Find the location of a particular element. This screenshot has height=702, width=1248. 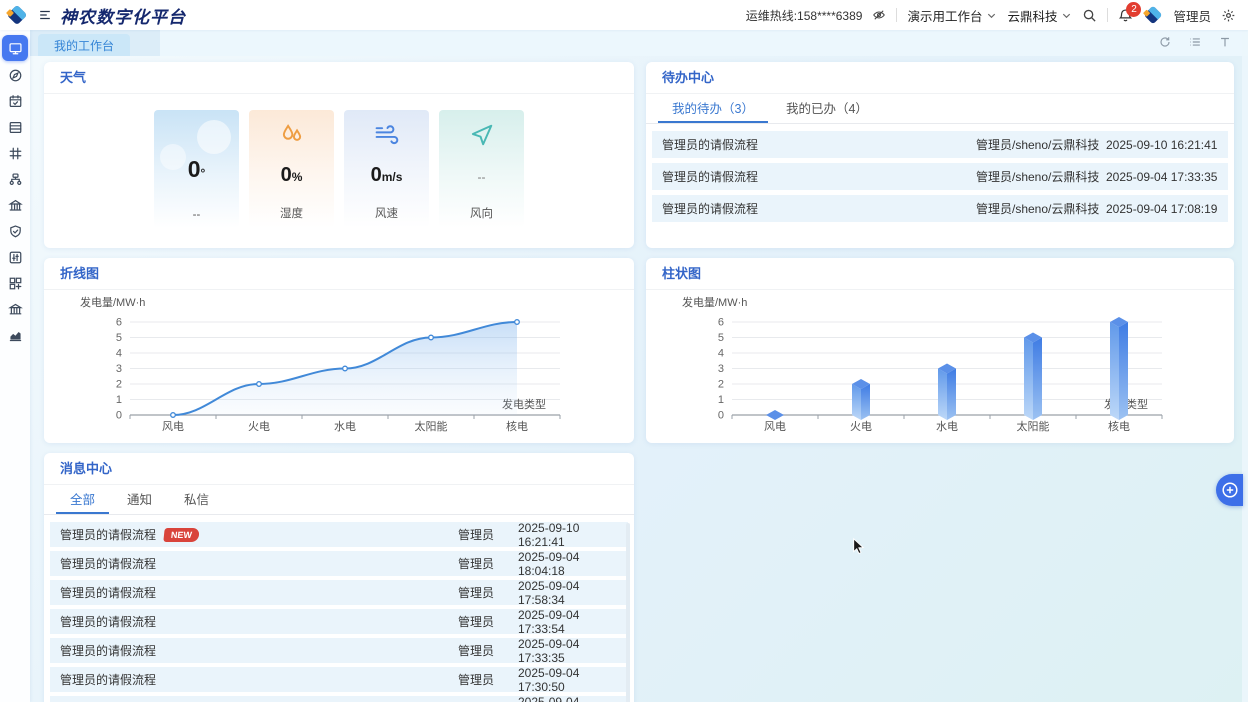

sidebar-item-components is located at coordinates (15, 283).